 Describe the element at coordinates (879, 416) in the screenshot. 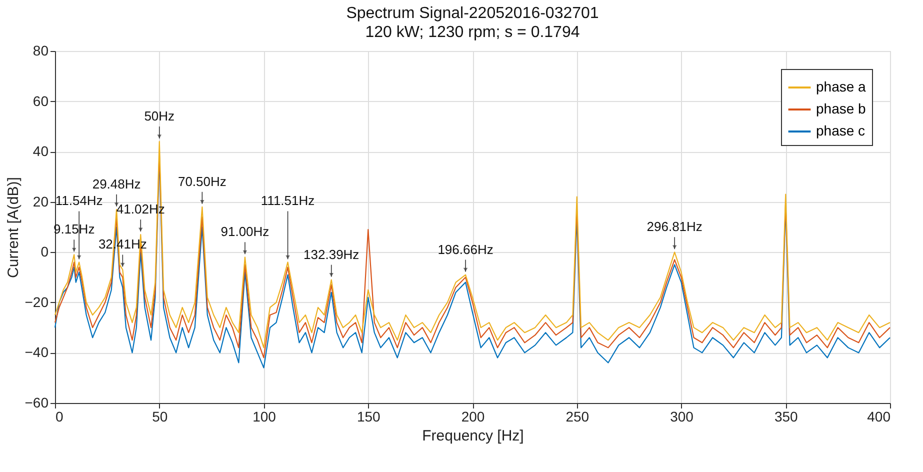

I see `x-tick-label: 400` at that location.